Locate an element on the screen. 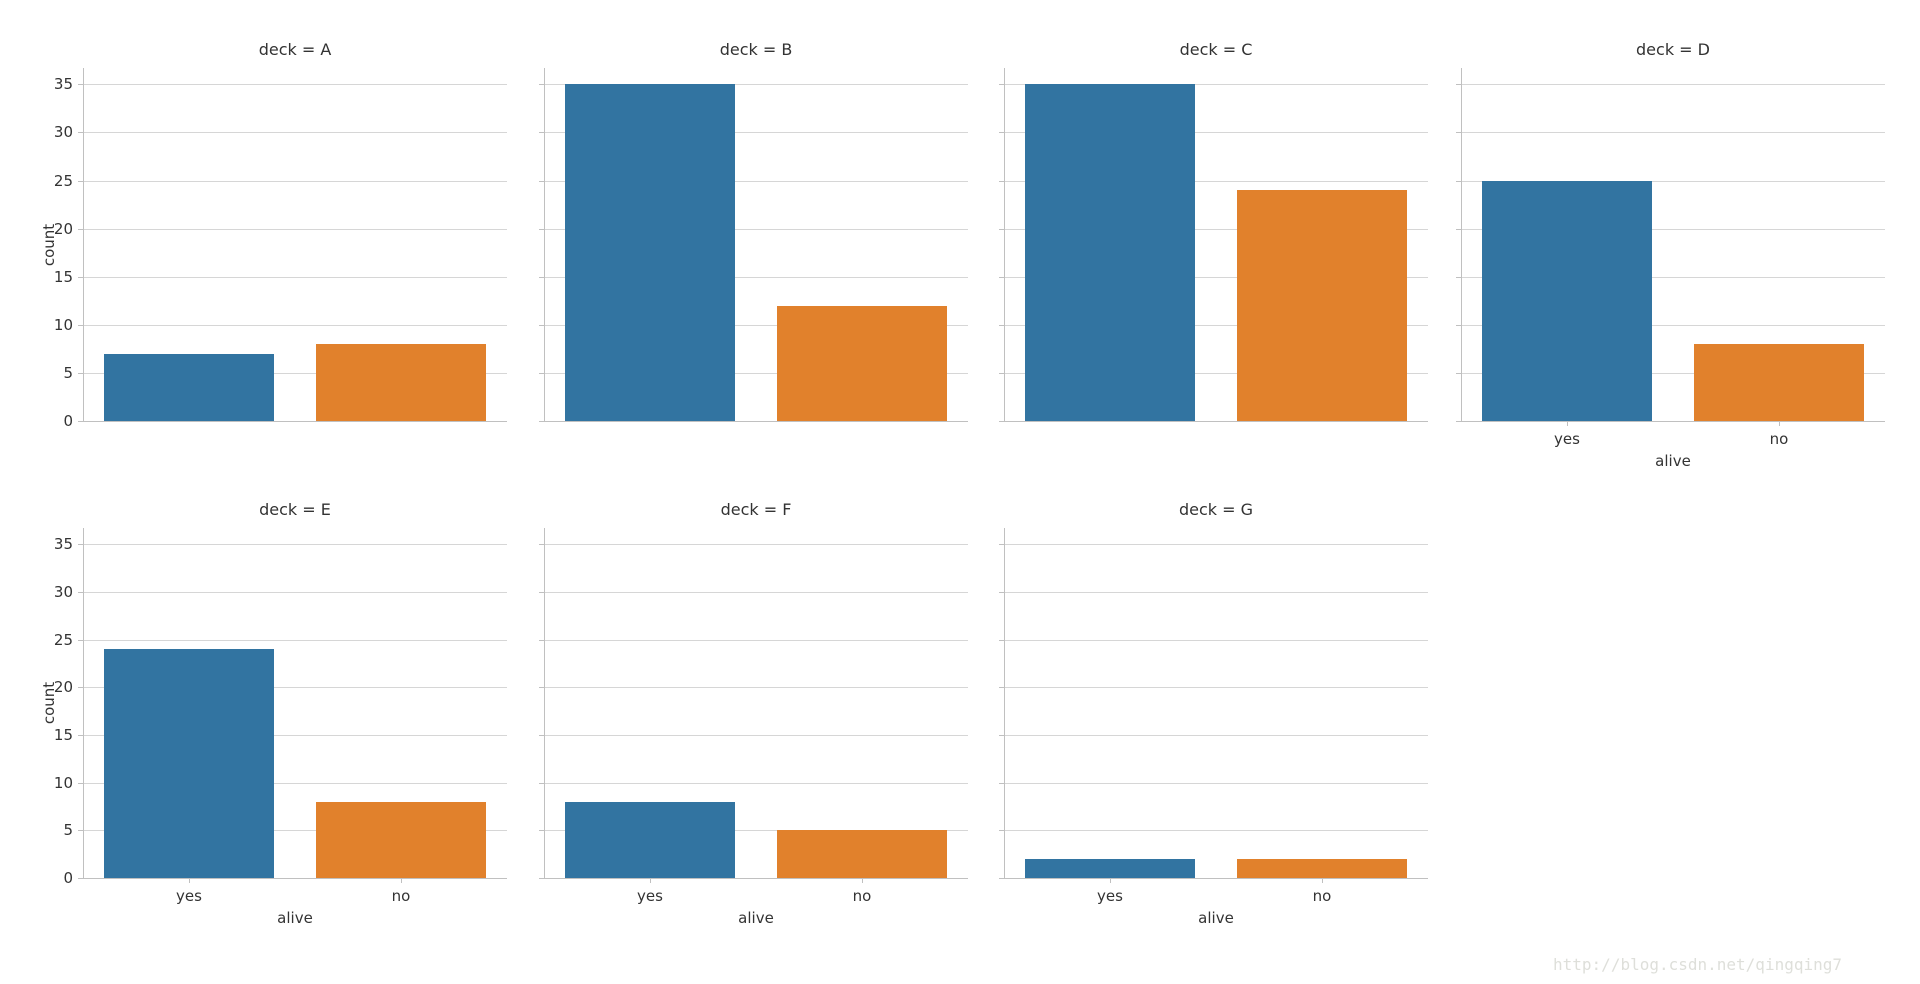  facet-title: deck = E is located at coordinates (295, 509).